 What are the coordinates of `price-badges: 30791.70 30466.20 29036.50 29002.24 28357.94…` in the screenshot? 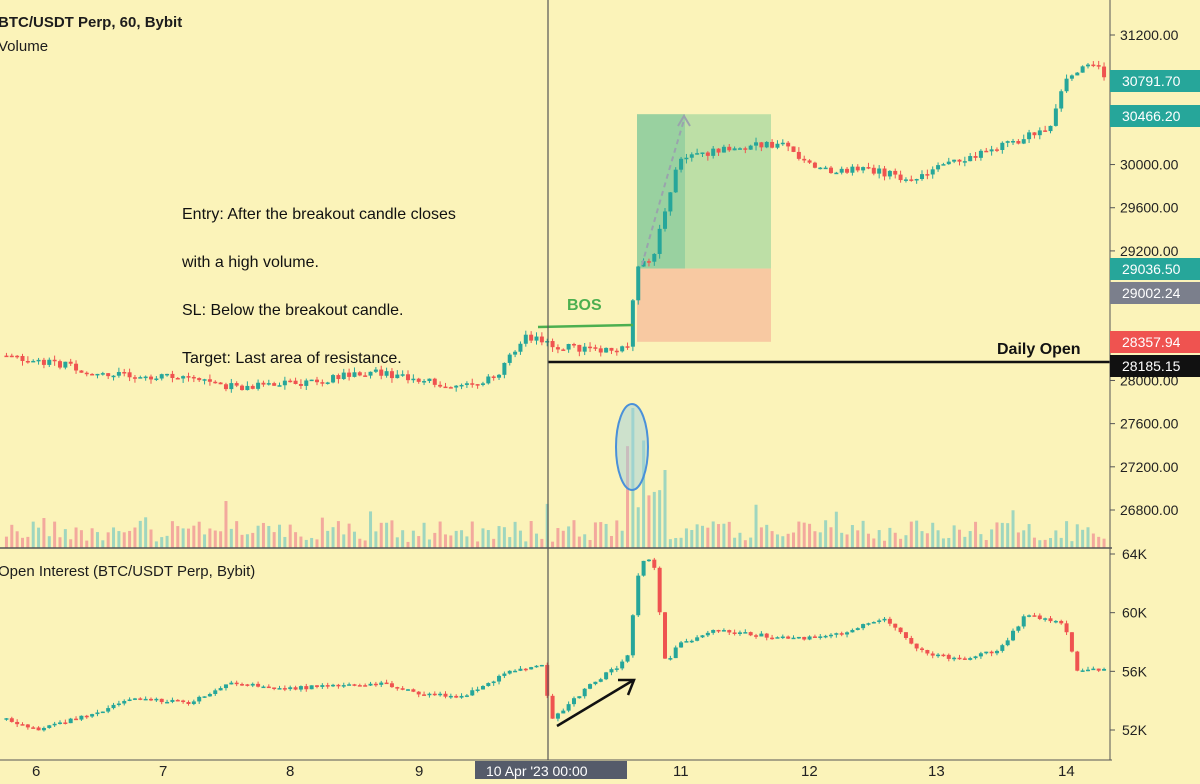 It's located at (1155, 223).